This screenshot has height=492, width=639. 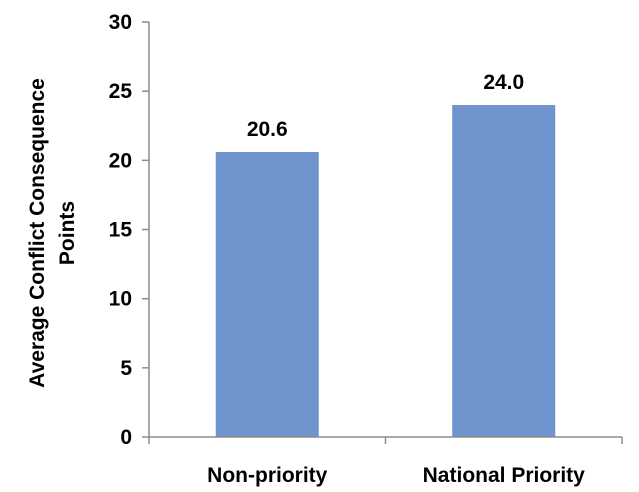 I want to click on y-tick-label: 5, so click(x=126, y=368).